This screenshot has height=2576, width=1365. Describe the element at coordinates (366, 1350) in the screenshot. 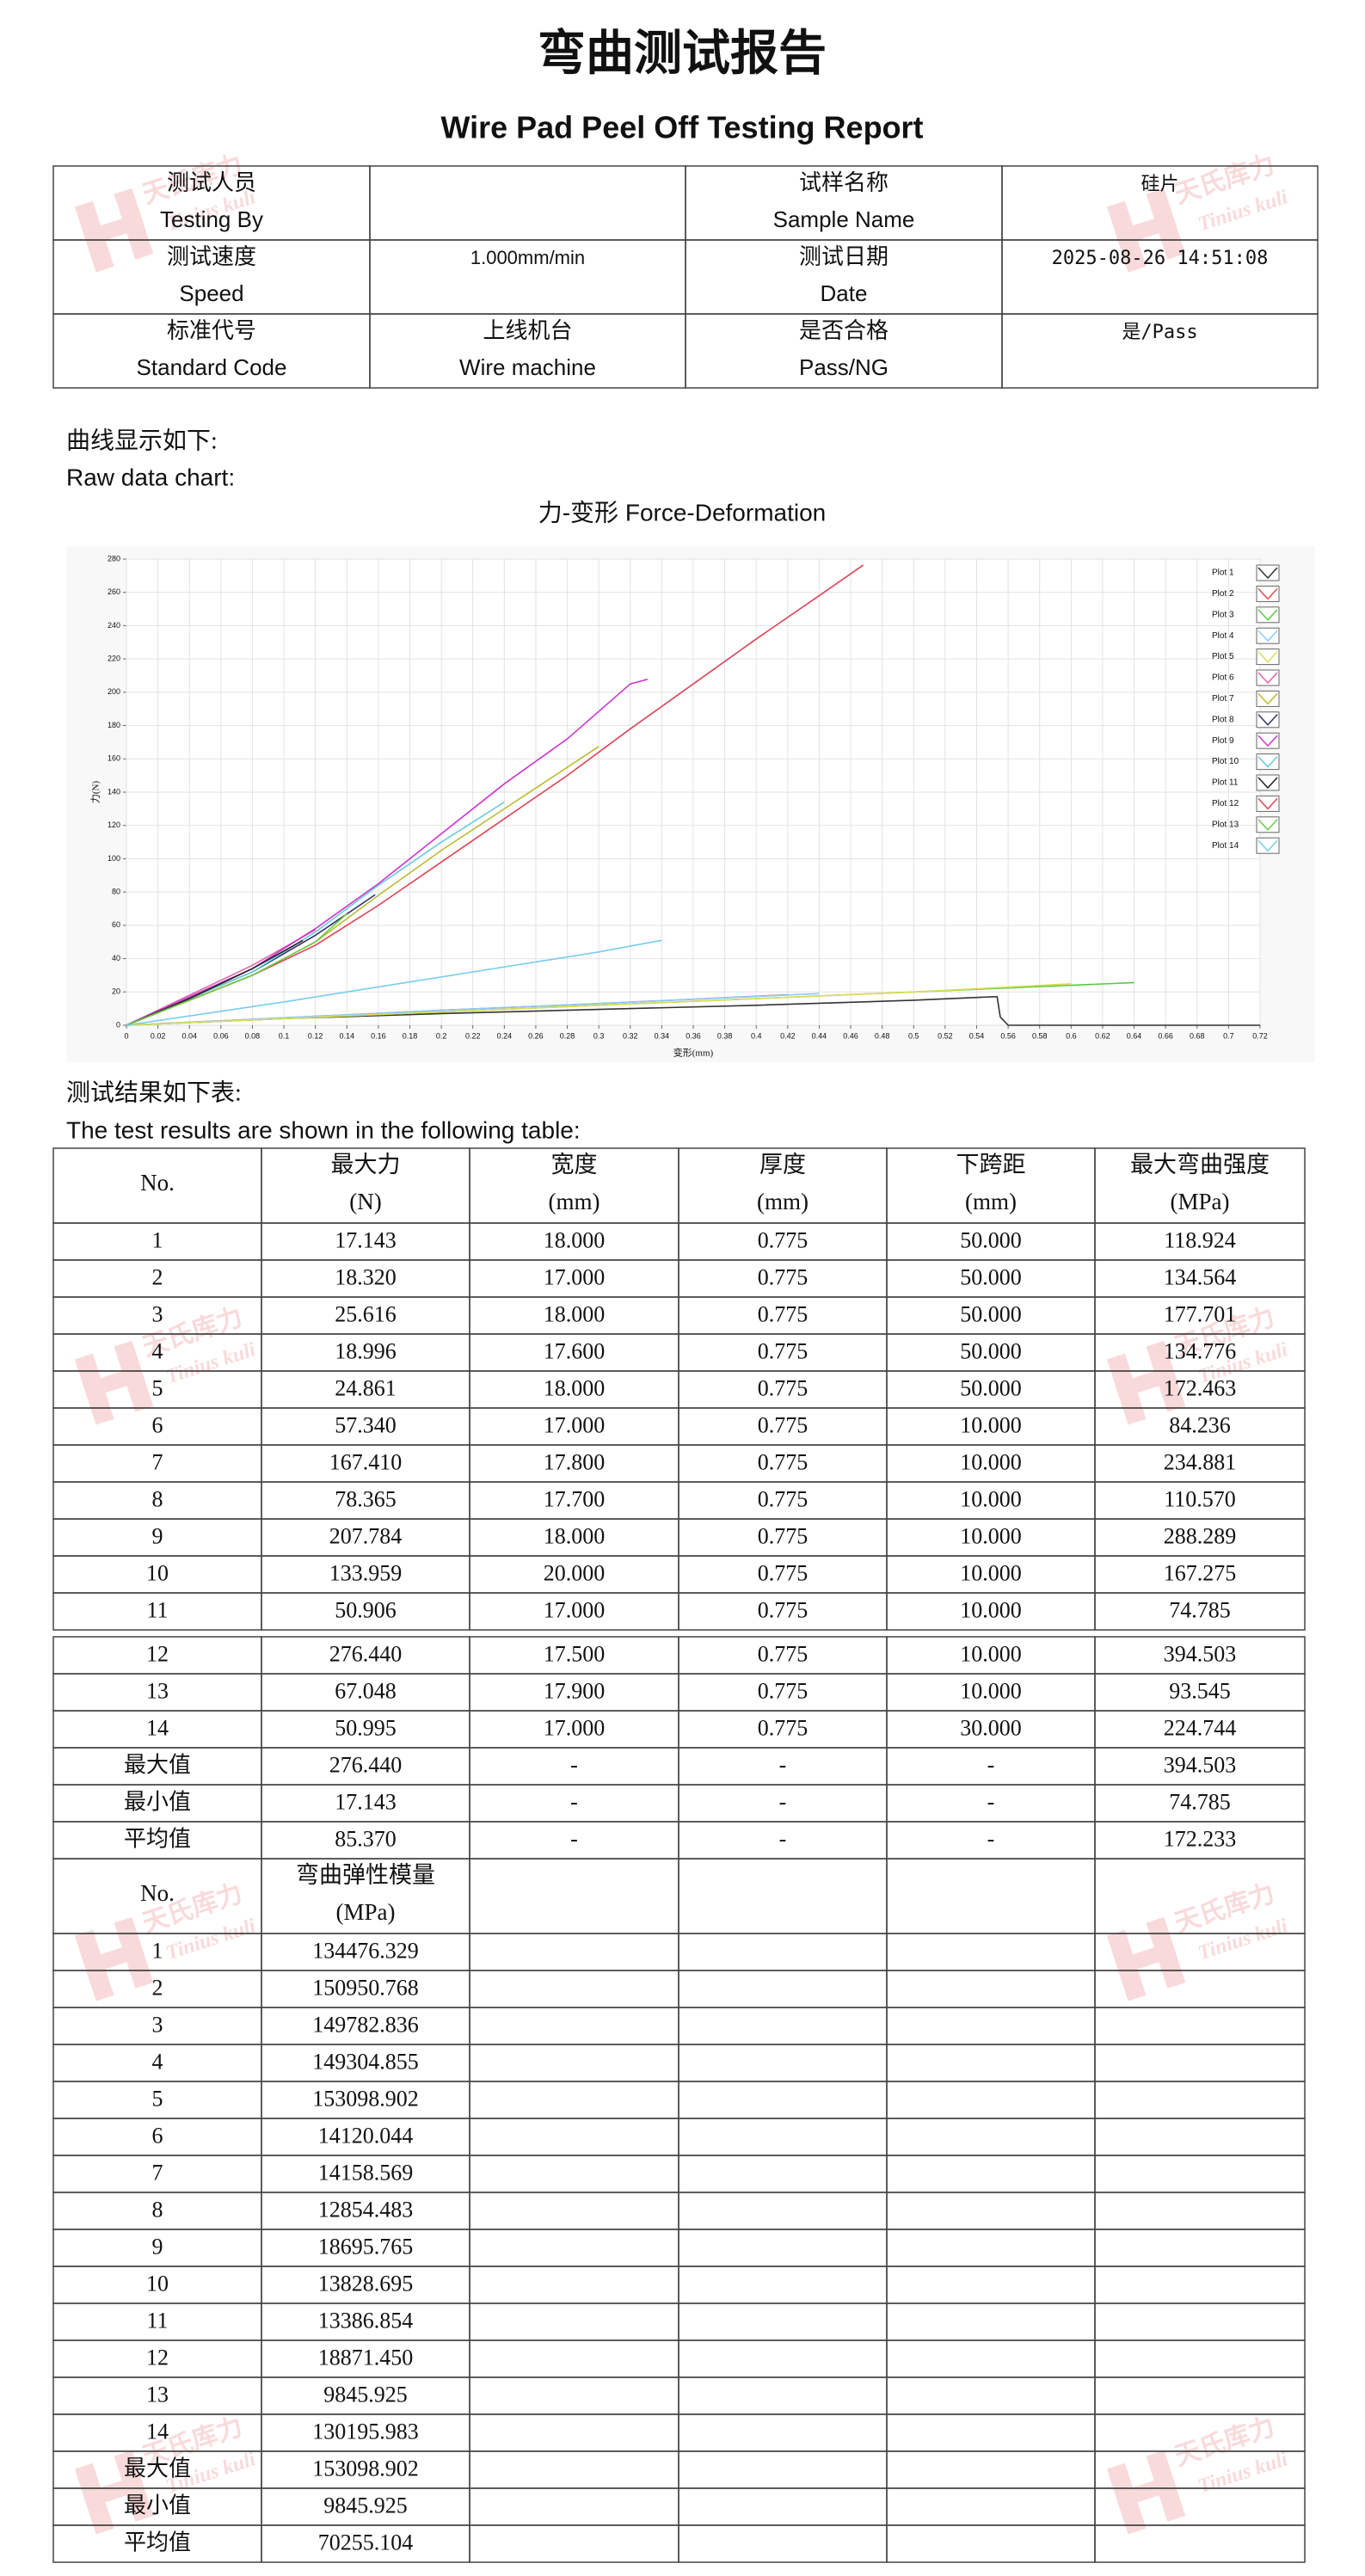

I see `table-cell-text: 18.996` at that location.